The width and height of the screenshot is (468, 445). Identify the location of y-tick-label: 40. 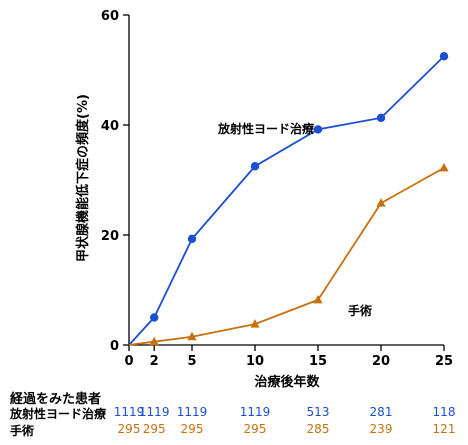
(110, 126).